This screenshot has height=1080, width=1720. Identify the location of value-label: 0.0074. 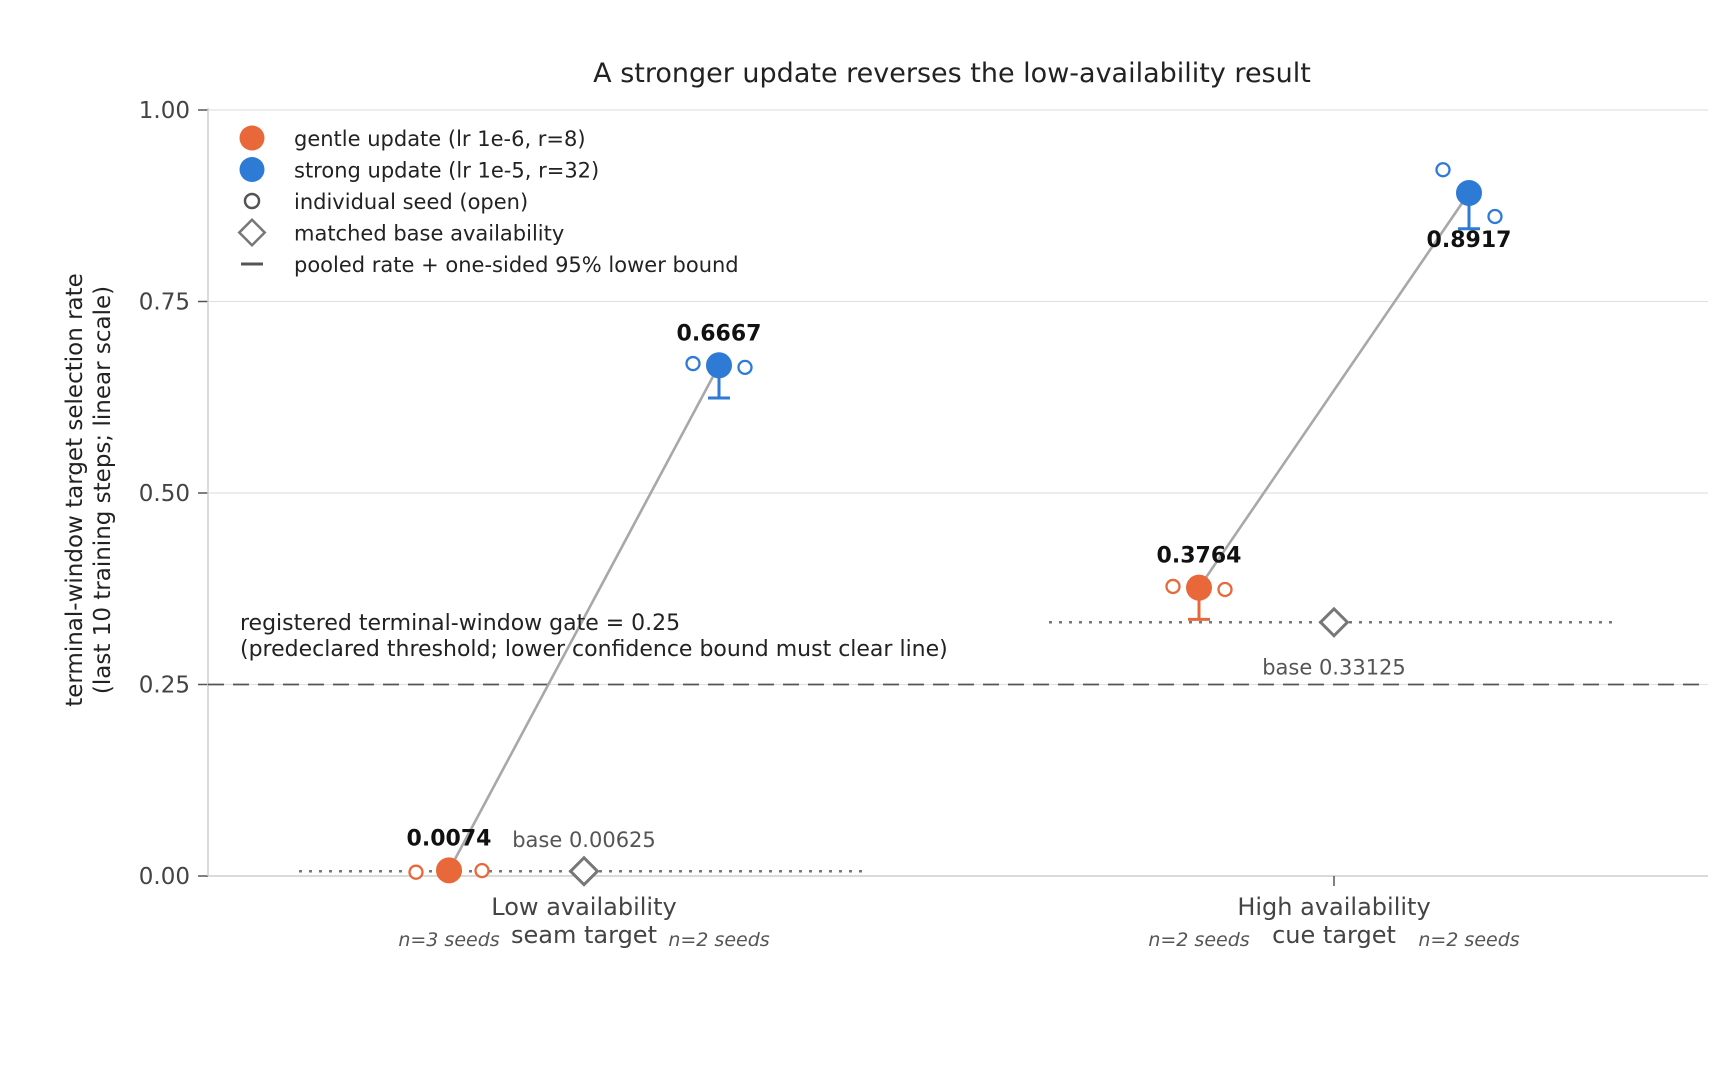
(449, 838).